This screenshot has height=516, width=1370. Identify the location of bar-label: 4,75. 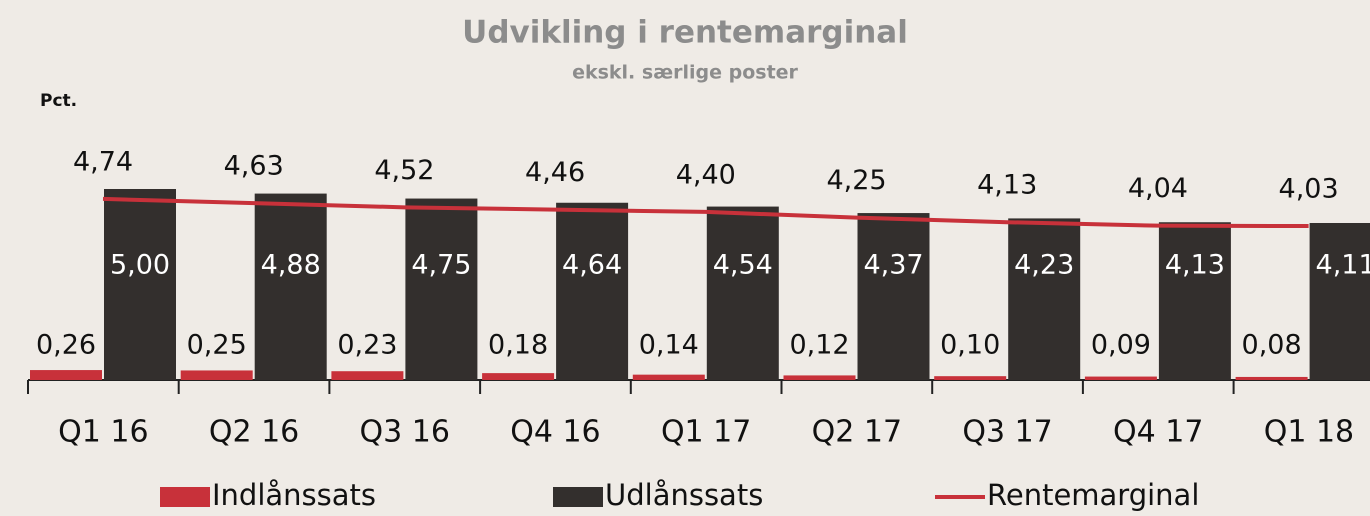
(441, 265).